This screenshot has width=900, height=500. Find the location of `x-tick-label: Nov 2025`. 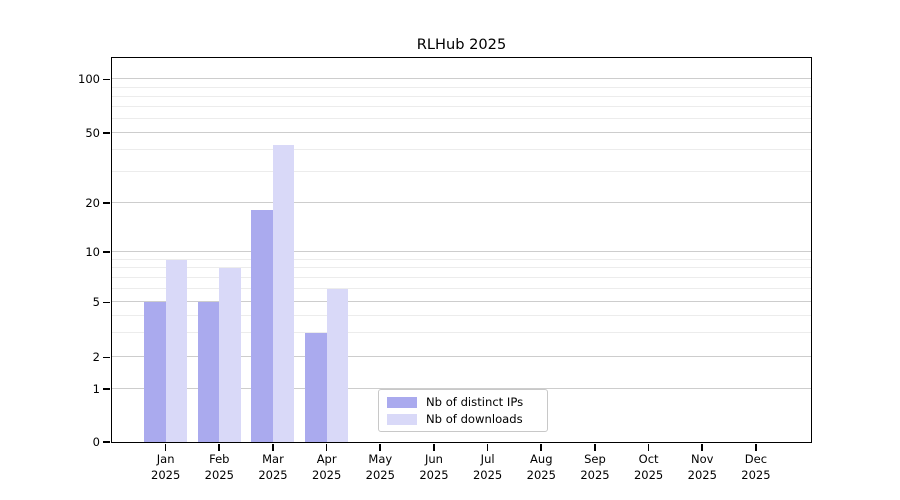

x-tick-label: Nov 2025 is located at coordinates (702, 467).